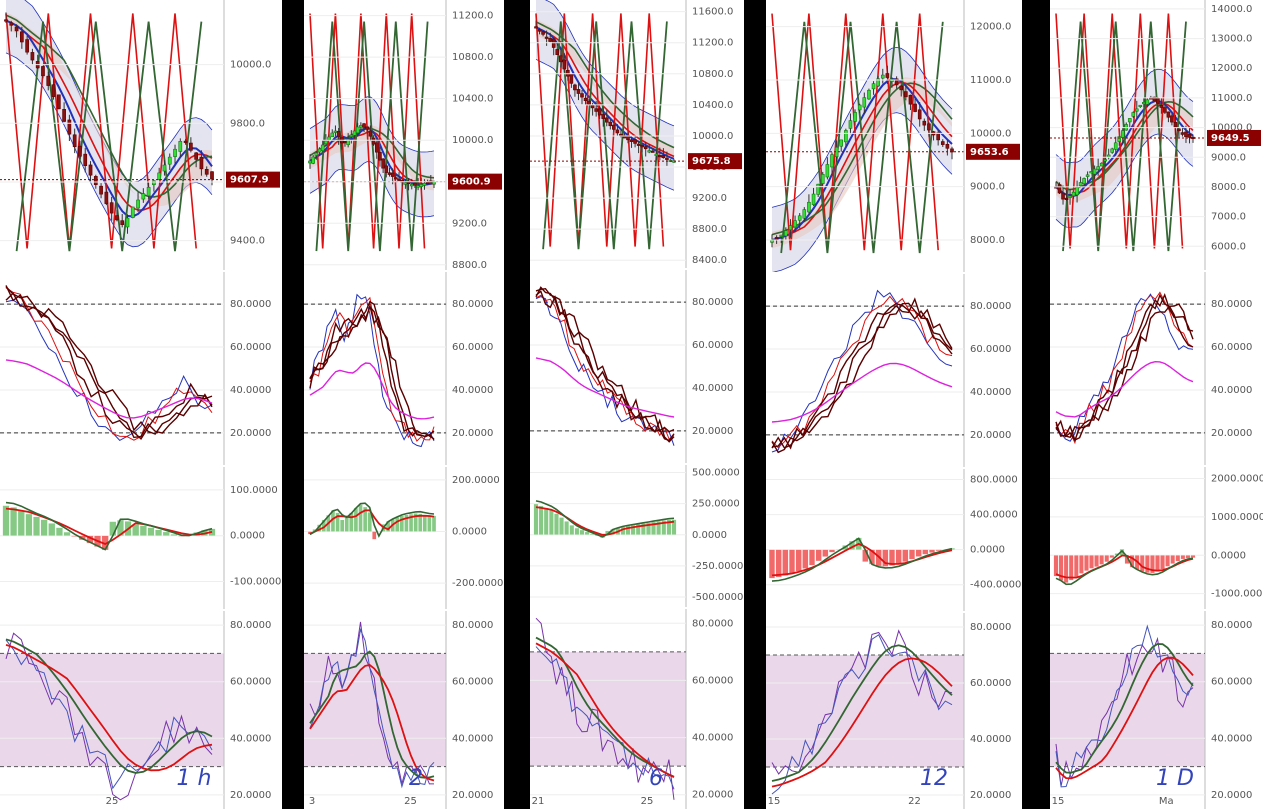 The image size is (1263, 809). What do you see at coordinates (990, 133) in the screenshot?
I see `price-tick-label: 10000.0` at bounding box center [990, 133].